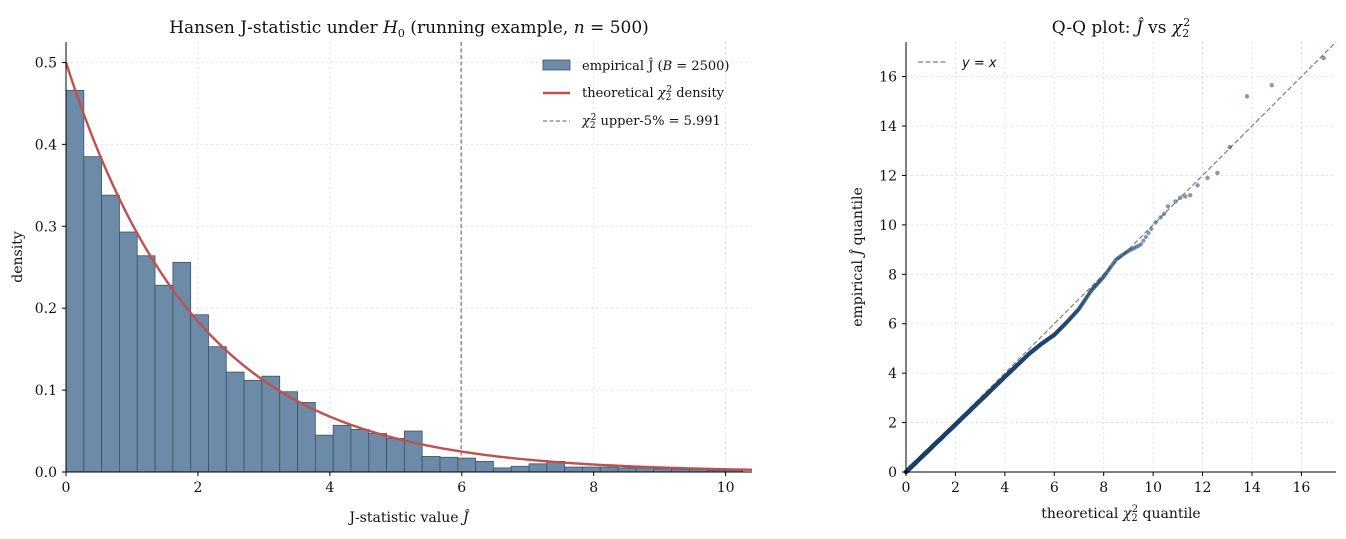 The width and height of the screenshot is (1346, 539). I want to click on legend-hist-label: empirical Ĵ (B = 2500), so click(656, 66).